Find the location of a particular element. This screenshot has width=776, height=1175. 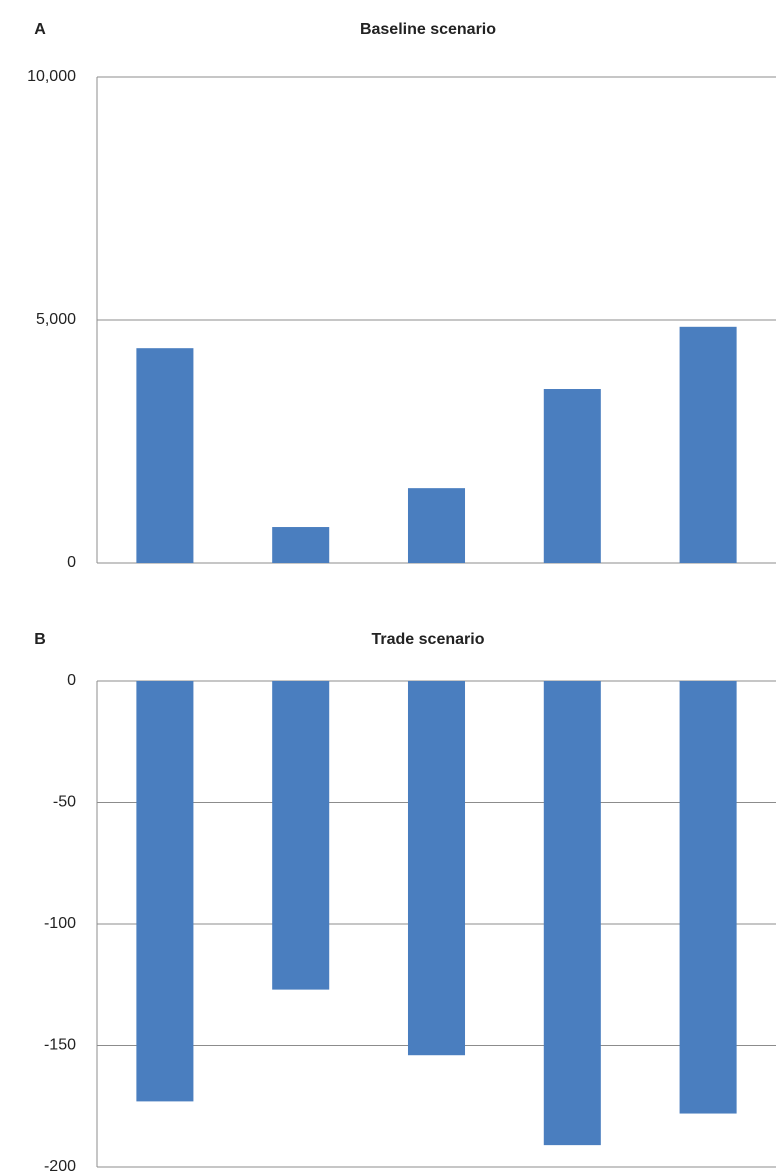

panel-label: B is located at coordinates (40, 639).